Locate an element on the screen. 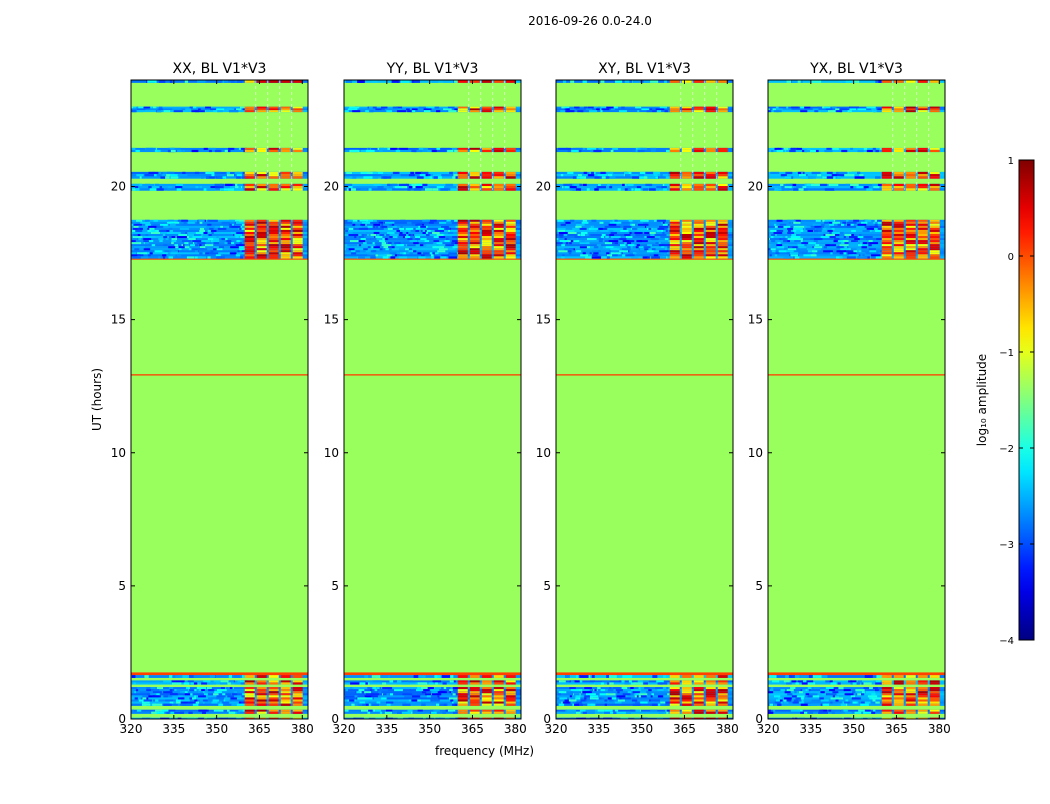 This screenshot has height=804, width=1050. x-tick-label: 350 is located at coordinates (641, 729).